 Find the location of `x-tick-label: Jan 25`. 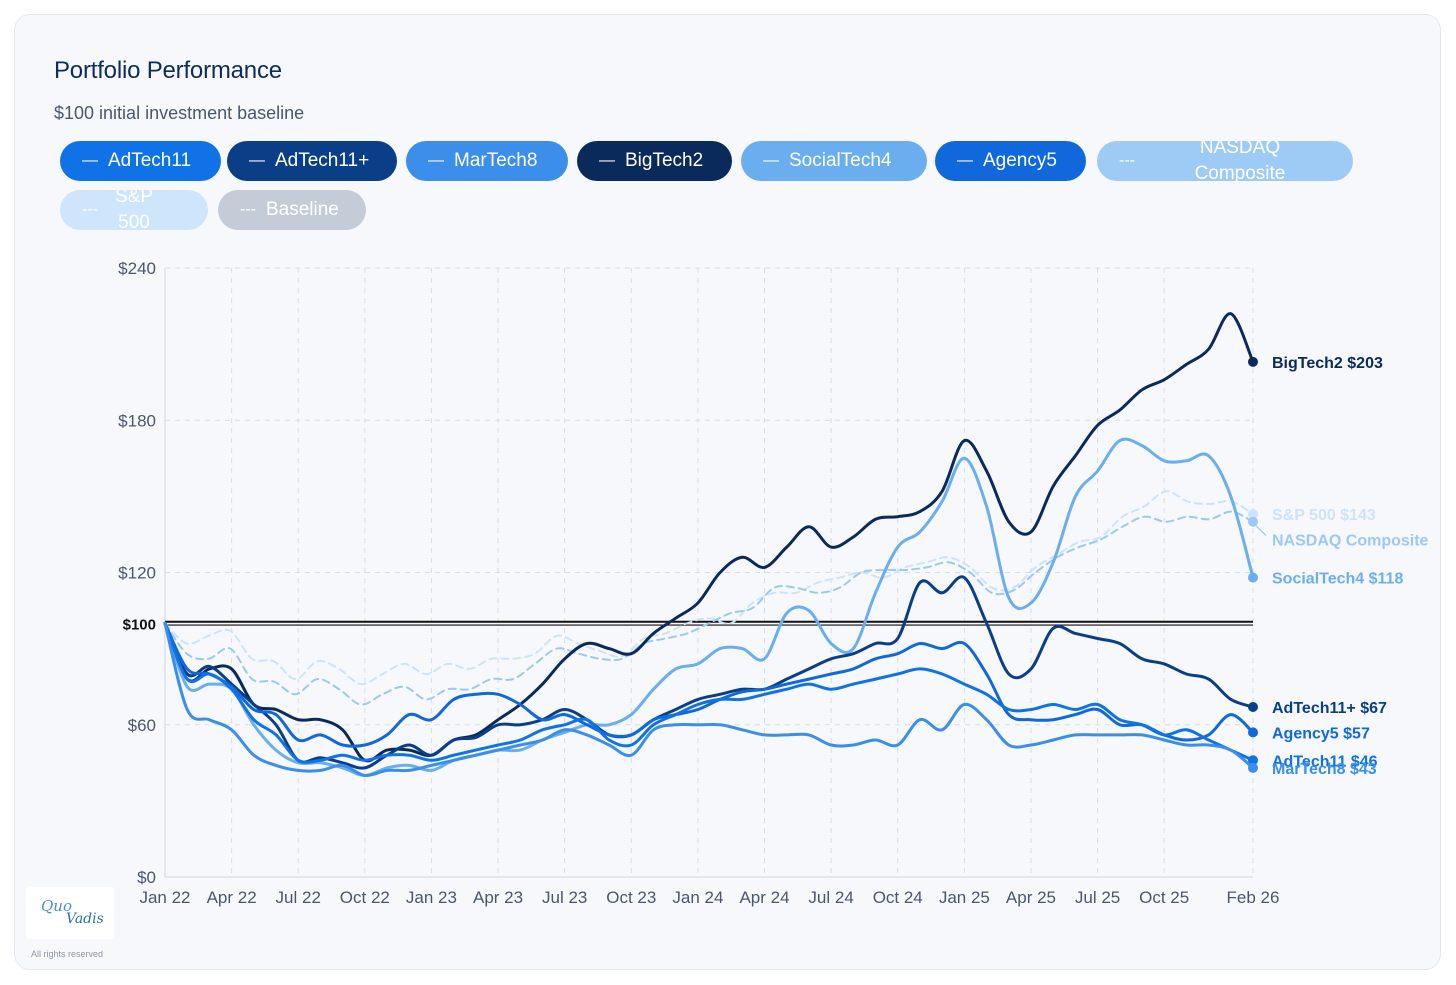

x-tick-label: Jan 25 is located at coordinates (964, 897).